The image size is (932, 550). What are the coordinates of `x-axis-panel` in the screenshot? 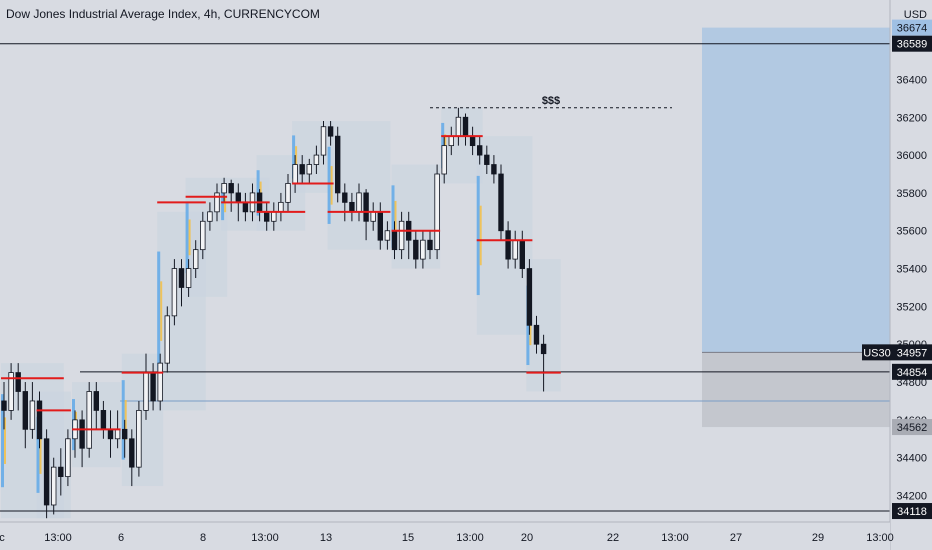 It's located at (445, 536).